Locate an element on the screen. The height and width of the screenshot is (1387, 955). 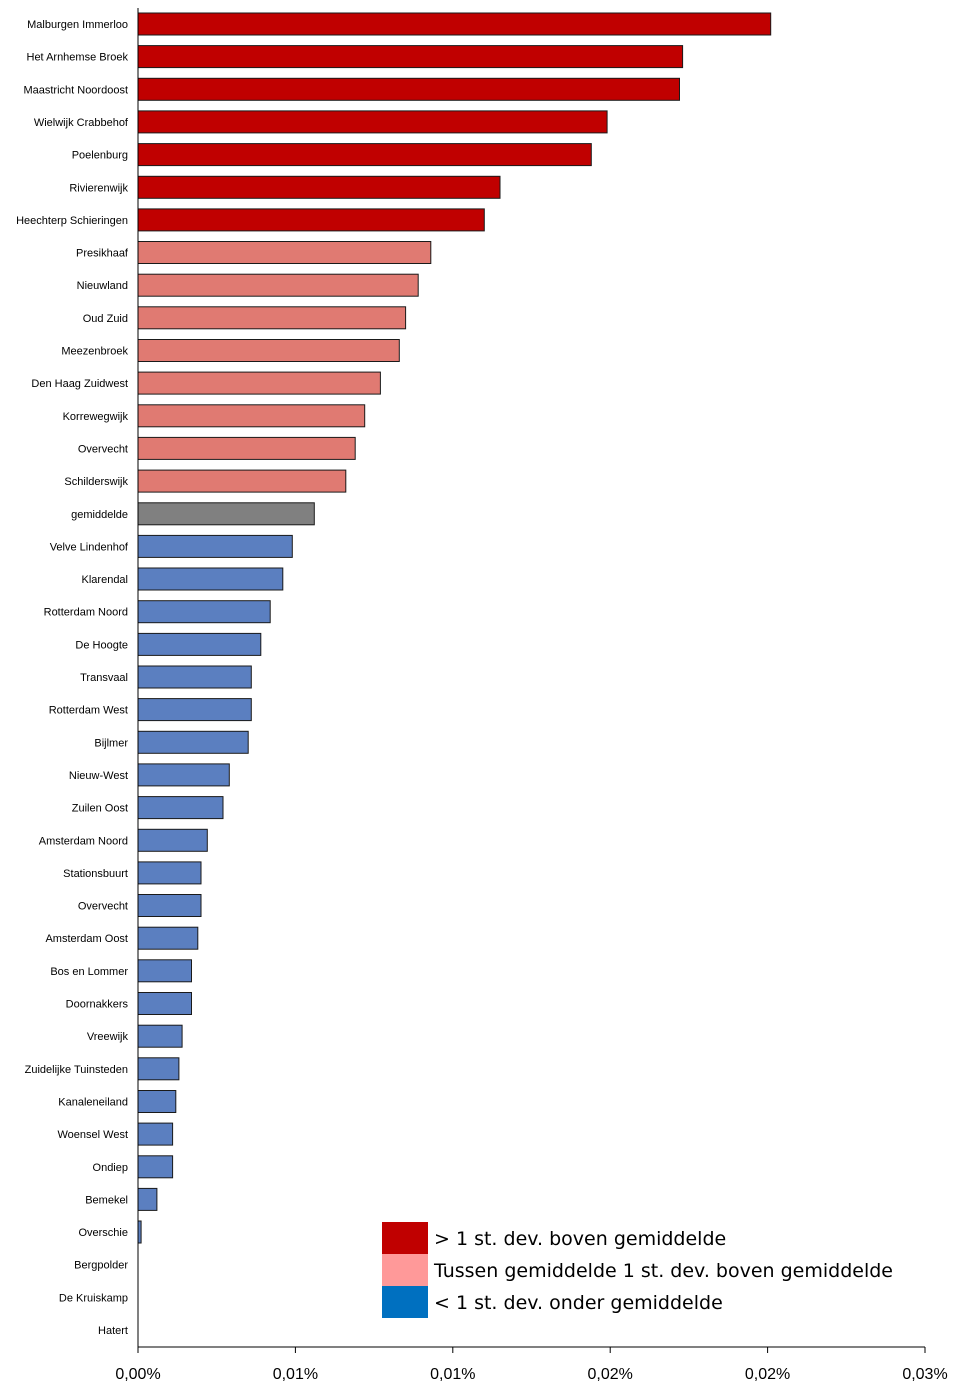
category-label: Bos en Lommer is located at coordinates (89, 972).